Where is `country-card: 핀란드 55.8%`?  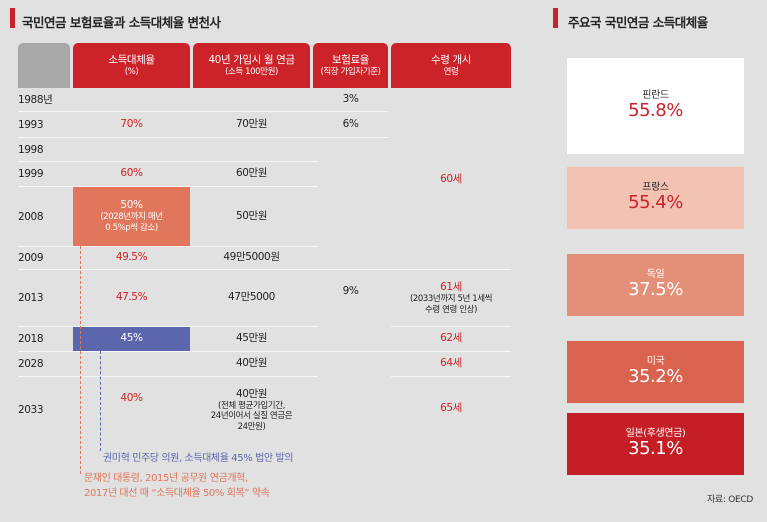
country-card: 핀란드 55.8% is located at coordinates (655, 106).